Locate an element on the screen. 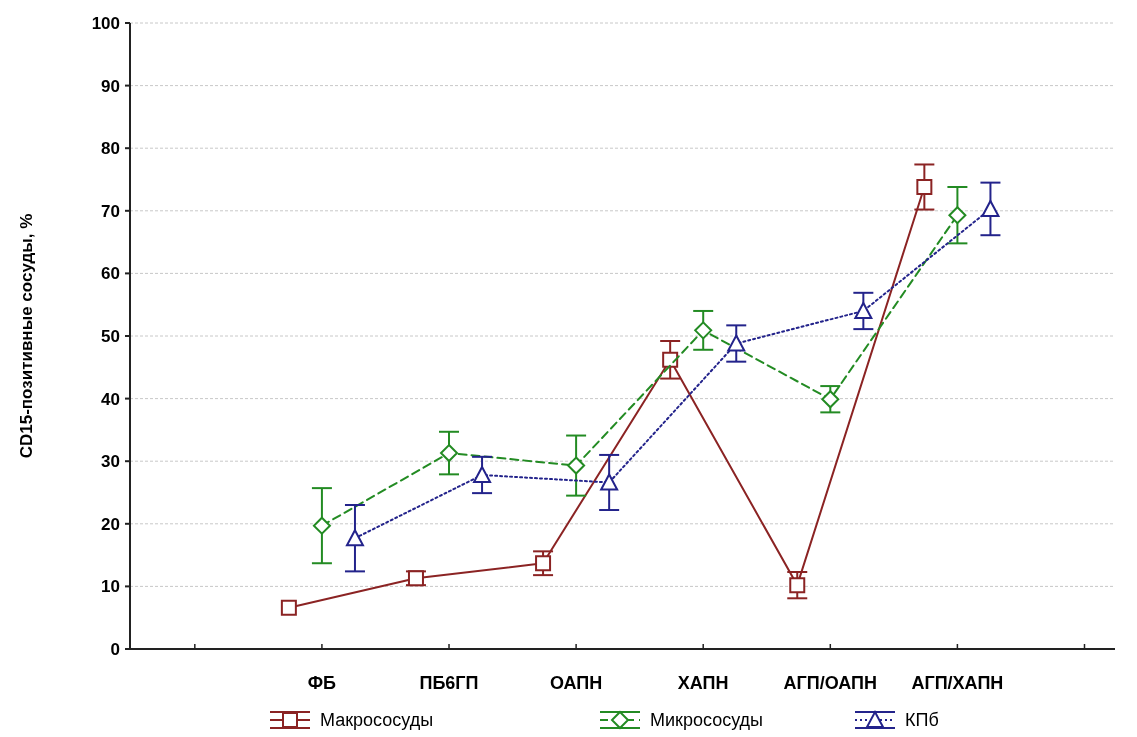 The height and width of the screenshot is (737, 1137). y-tick-label: 70 is located at coordinates (110, 211).